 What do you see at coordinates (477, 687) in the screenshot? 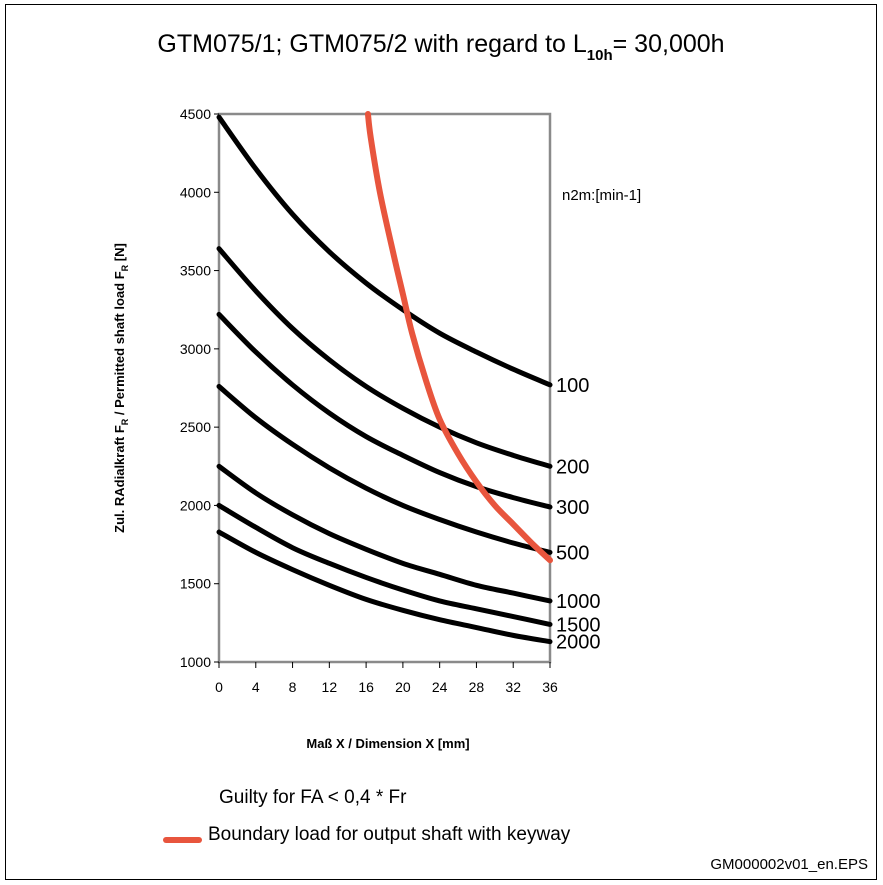
I see `x-tick-label: 28` at bounding box center [477, 687].